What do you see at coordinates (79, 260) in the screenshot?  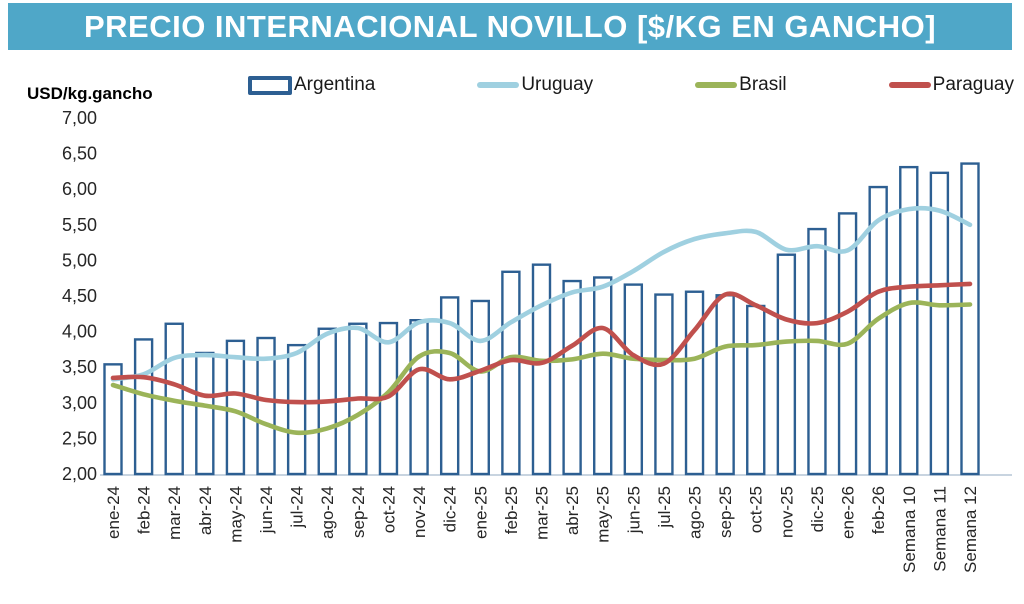 I see `y-tick-label: 5,00` at bounding box center [79, 260].